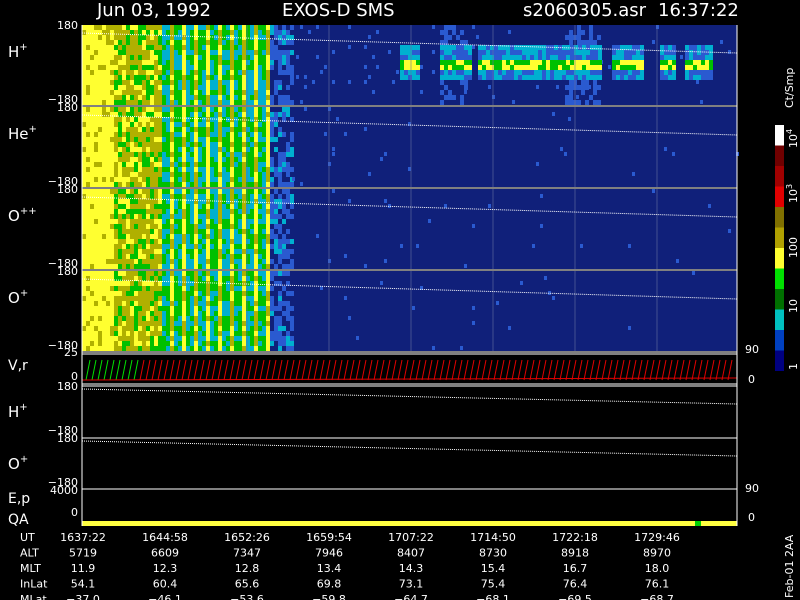  Describe the element at coordinates (74, 512) in the screenshot. I see `tick-label: 0` at that location.